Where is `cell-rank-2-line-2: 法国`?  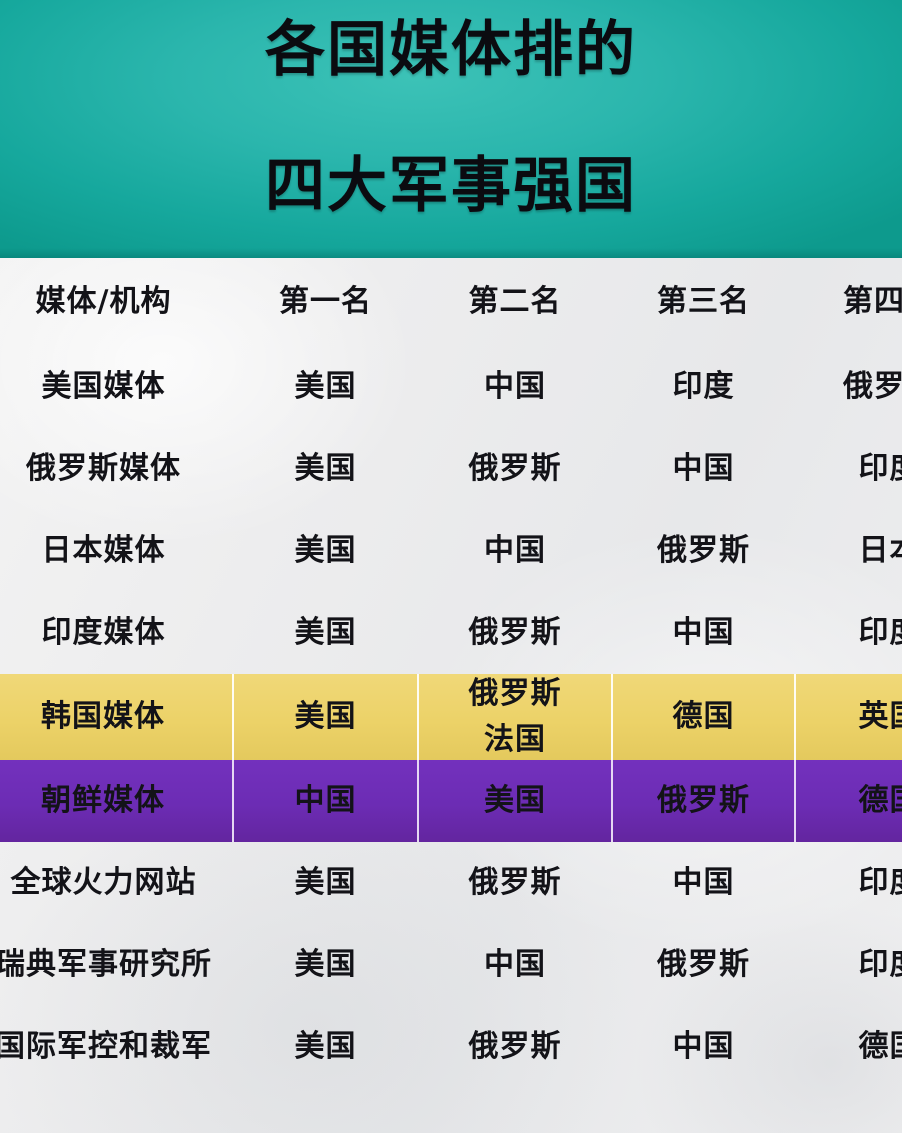 cell-rank-2-line-2: 法国 is located at coordinates (515, 739).